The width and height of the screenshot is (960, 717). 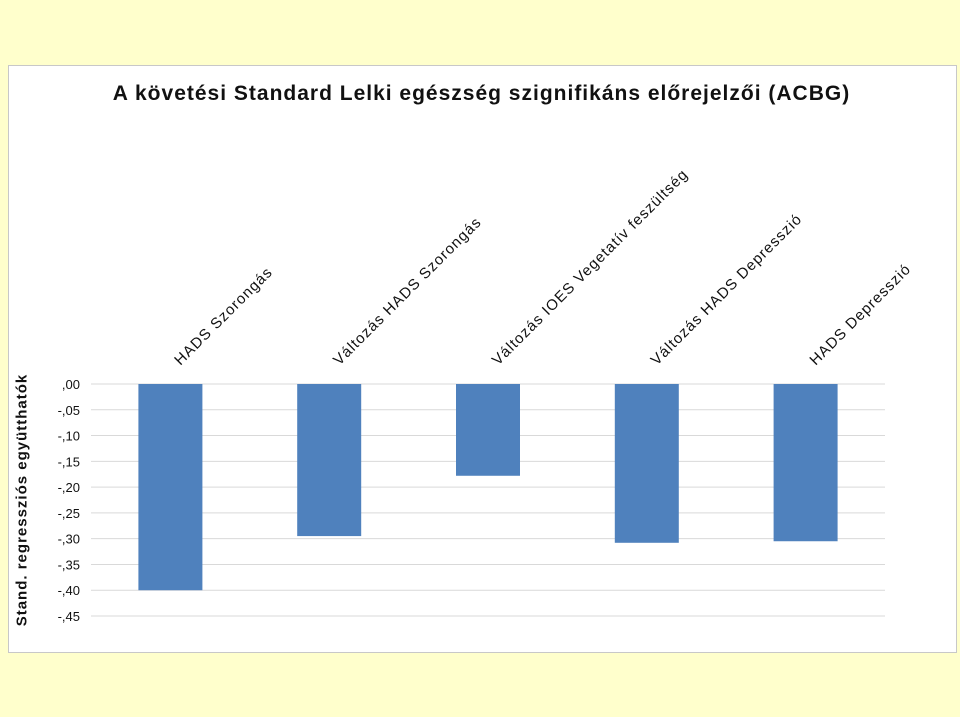 I want to click on x-category-label: Változás HADS Szorongás, so click(x=407, y=291).